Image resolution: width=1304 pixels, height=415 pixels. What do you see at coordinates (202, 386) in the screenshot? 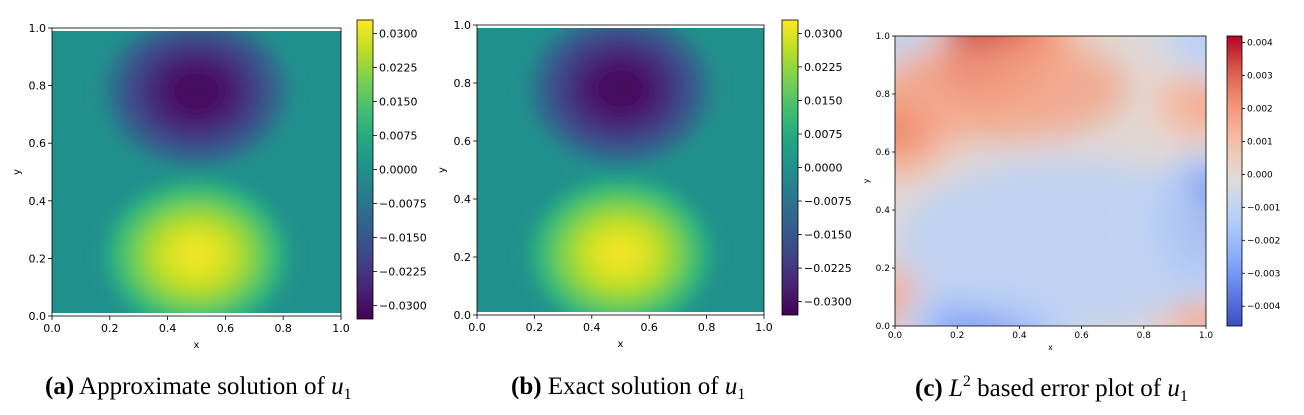
I see `caption-a-text: Approximate solution of` at bounding box center [202, 386].